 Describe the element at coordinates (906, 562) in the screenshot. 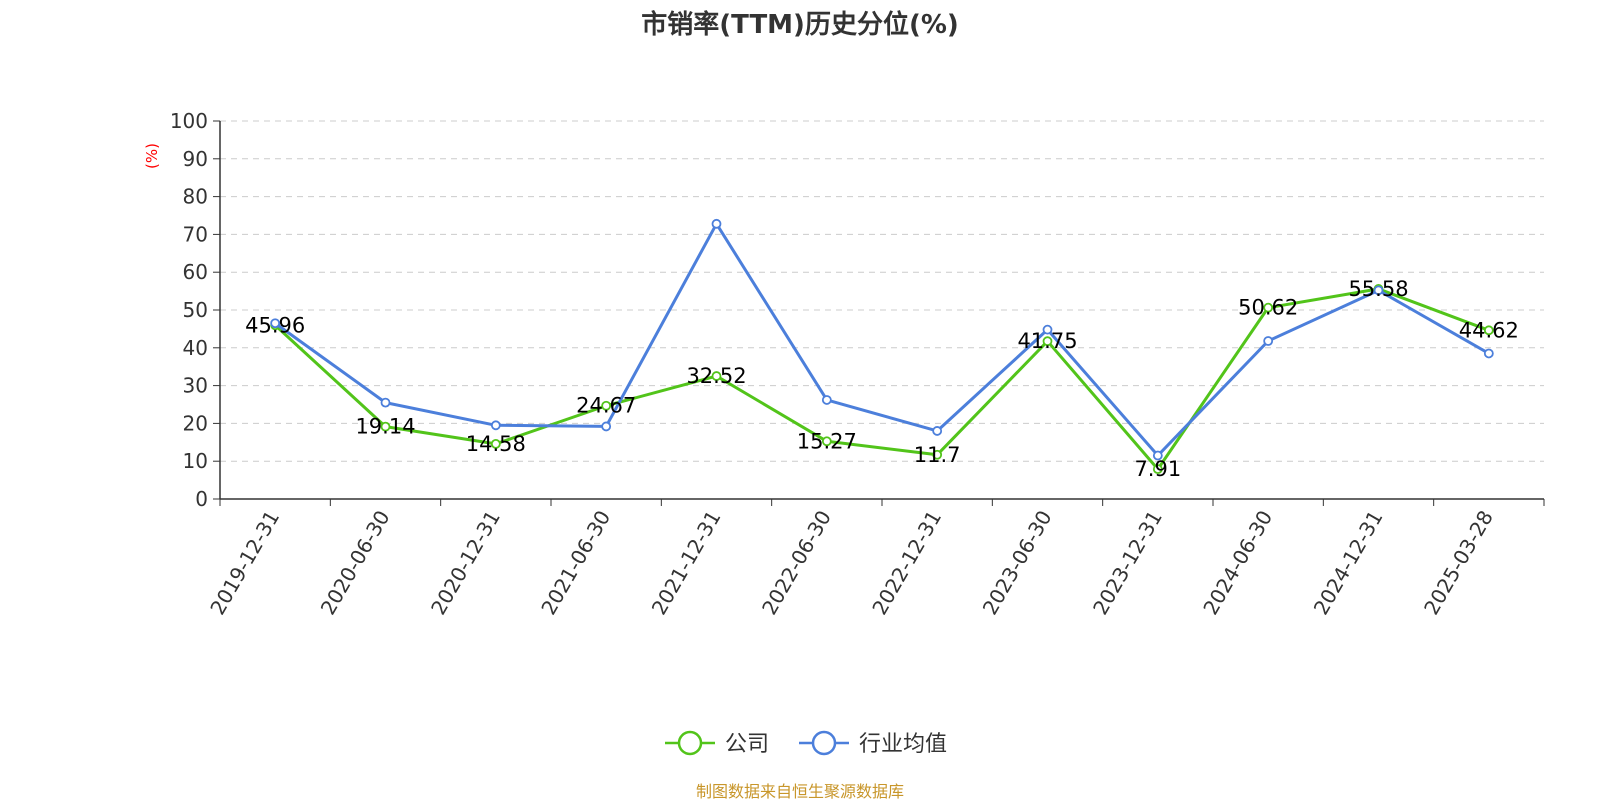

I see `x-tick-label: 2022-12-31` at that location.